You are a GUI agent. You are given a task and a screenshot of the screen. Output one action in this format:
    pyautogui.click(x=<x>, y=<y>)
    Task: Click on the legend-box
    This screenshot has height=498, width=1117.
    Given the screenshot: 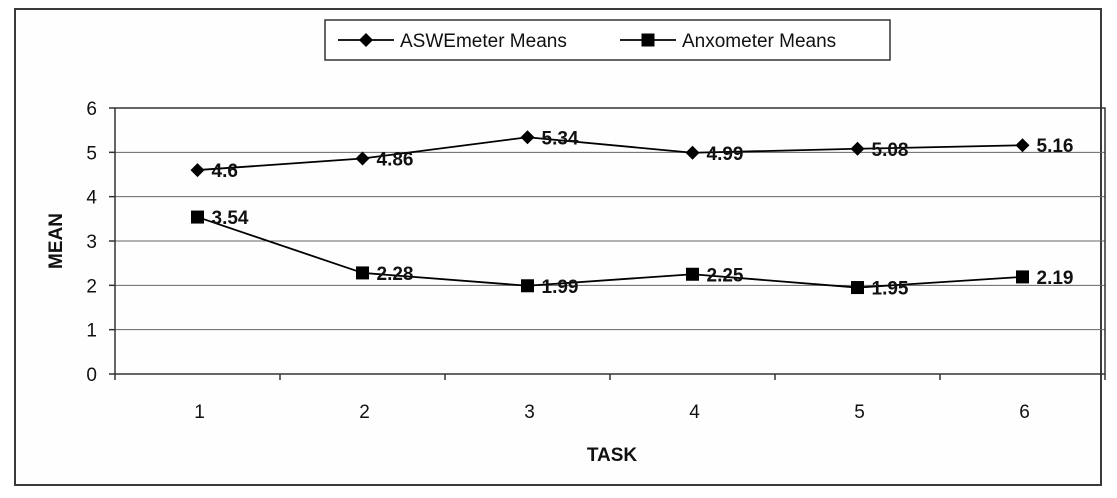 What is the action you would take?
    pyautogui.click(x=607, y=40)
    